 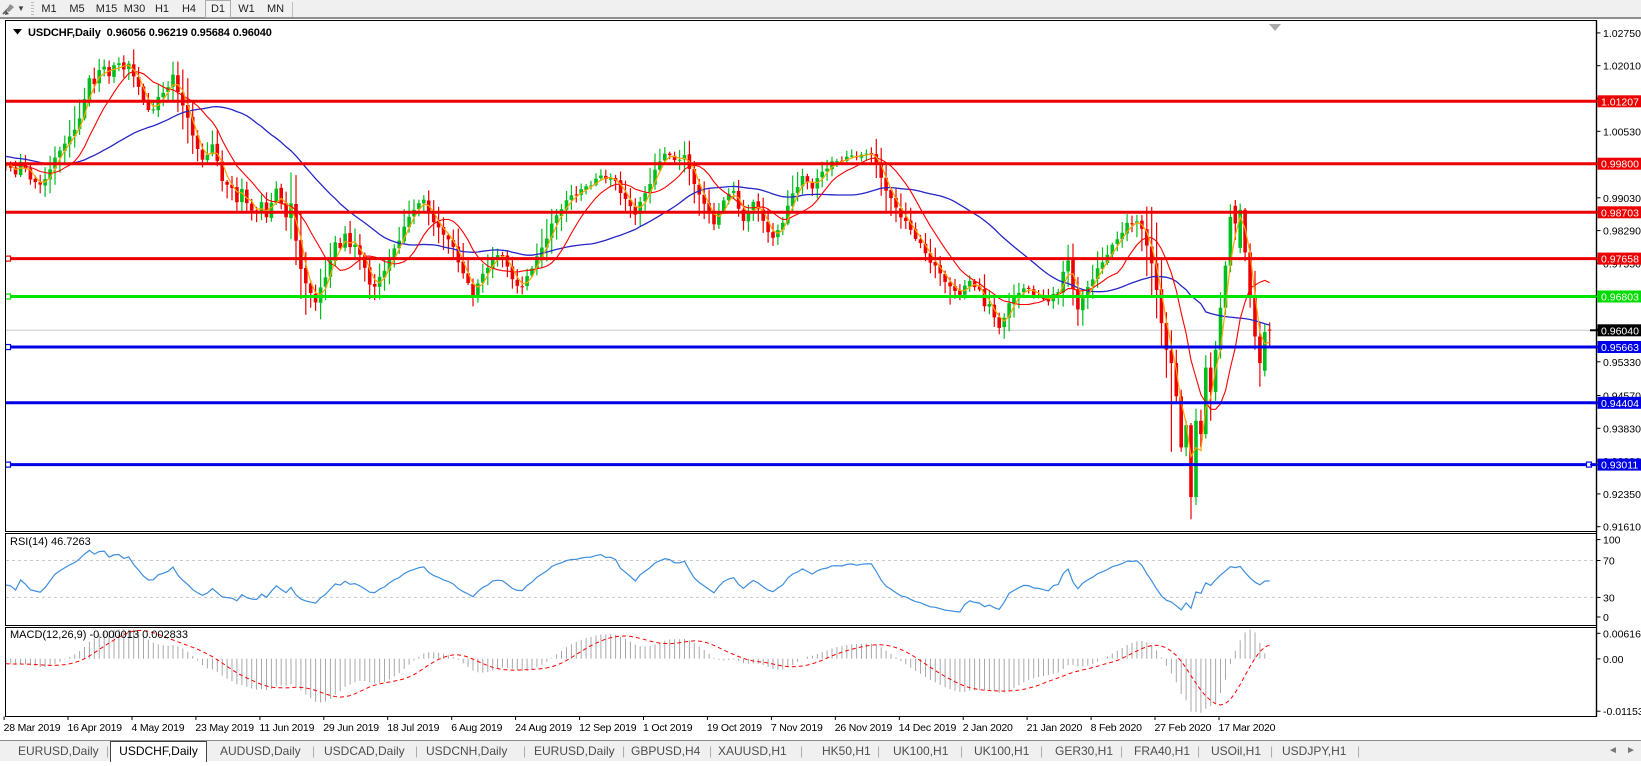 What do you see at coordinates (351, 728) in the screenshot?
I see `svg-text: 29 Jun 2019` at bounding box center [351, 728].